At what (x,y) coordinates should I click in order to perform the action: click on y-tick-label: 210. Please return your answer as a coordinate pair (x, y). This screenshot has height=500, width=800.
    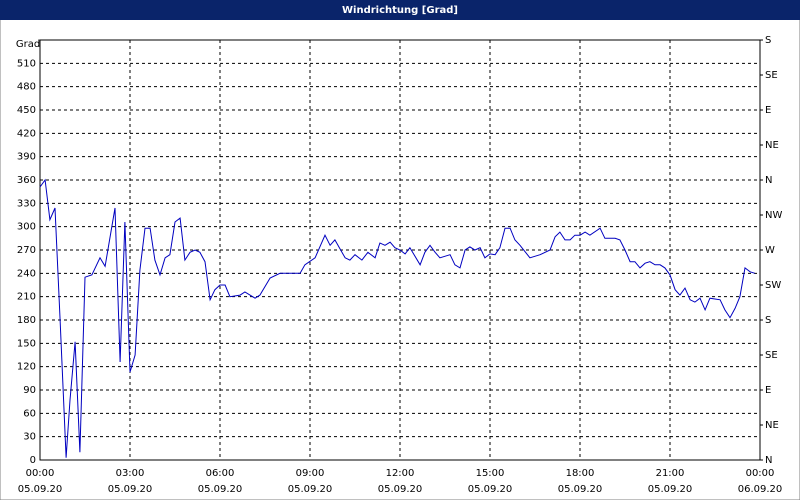
    Looking at the image, I should click on (26, 297).